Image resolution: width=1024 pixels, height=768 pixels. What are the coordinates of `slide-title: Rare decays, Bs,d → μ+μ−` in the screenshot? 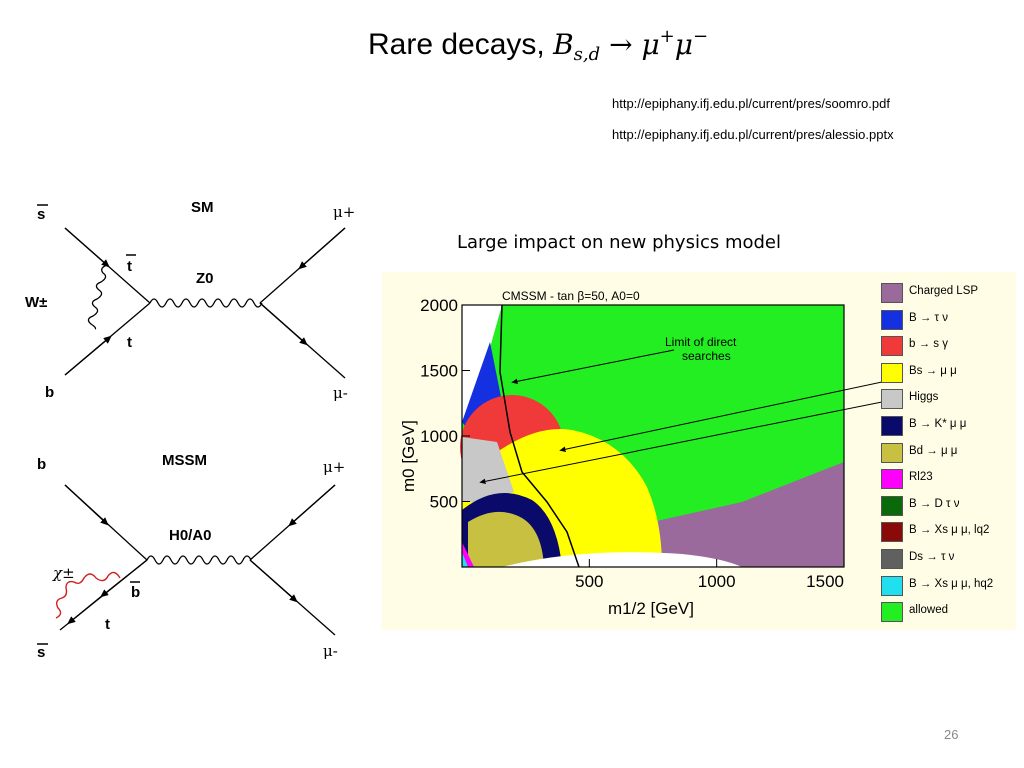 It's located at (568, 51).